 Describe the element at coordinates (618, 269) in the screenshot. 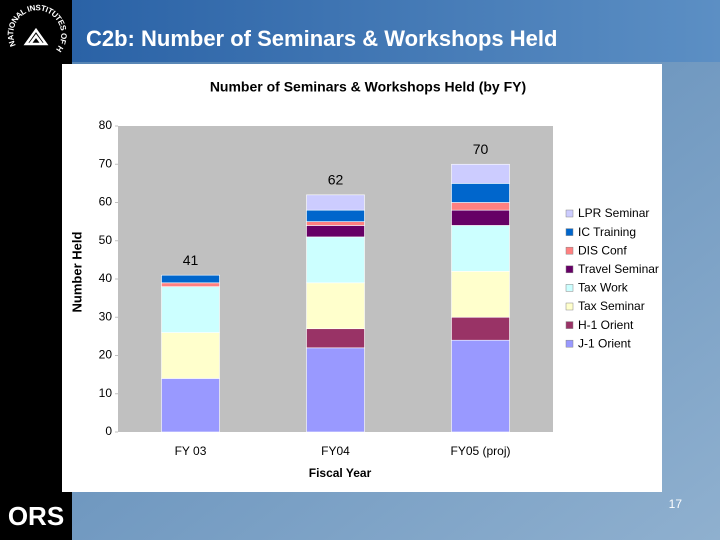

I see `legend-label: Travel Seminar` at that location.